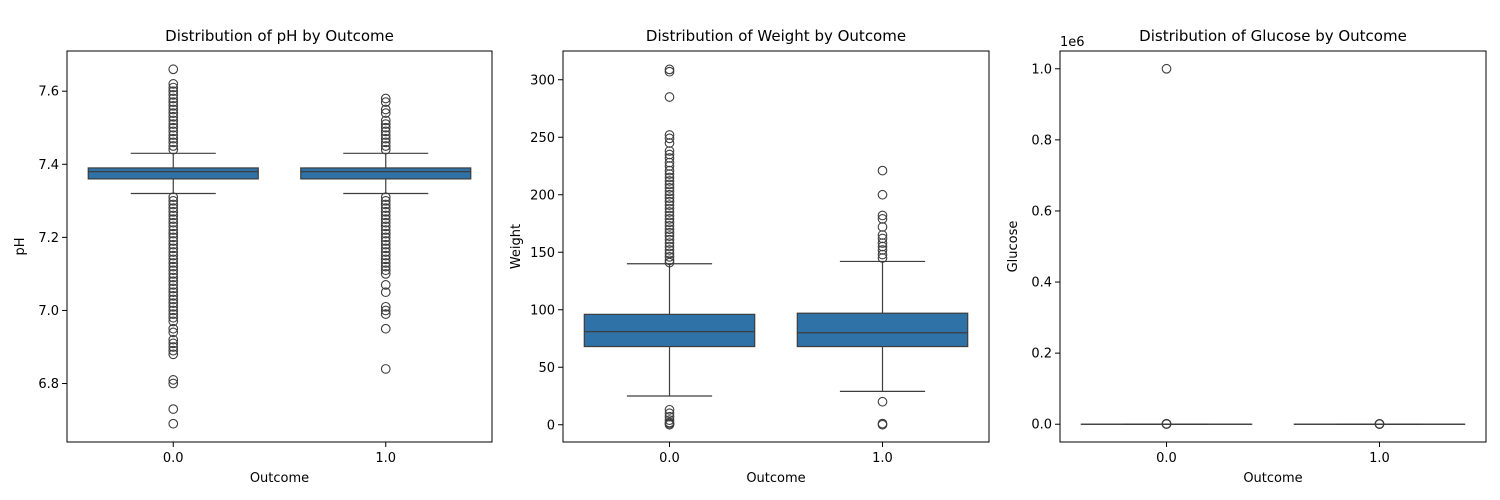 The image size is (1500, 500). I want to click on y-tick-label: 300, so click(542, 80).